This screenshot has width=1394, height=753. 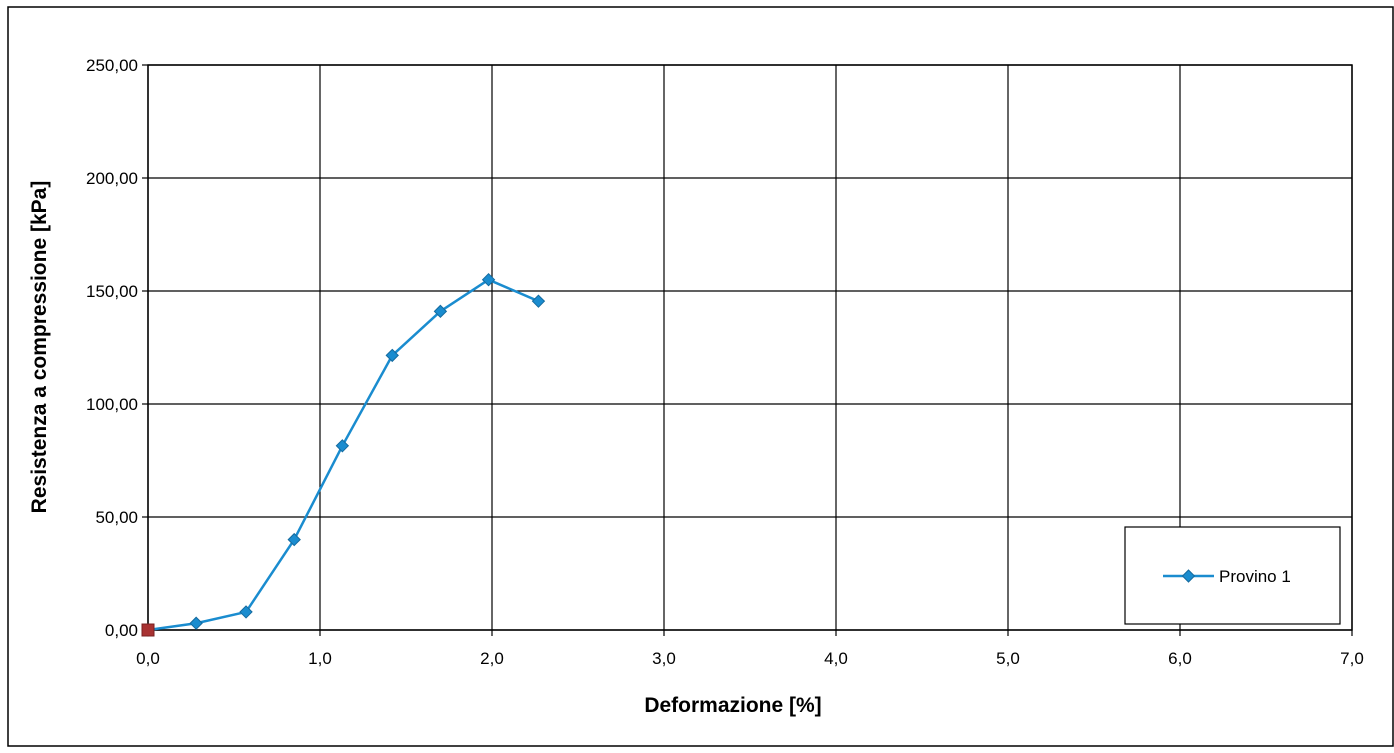 I want to click on legend-box, so click(x=1232, y=575).